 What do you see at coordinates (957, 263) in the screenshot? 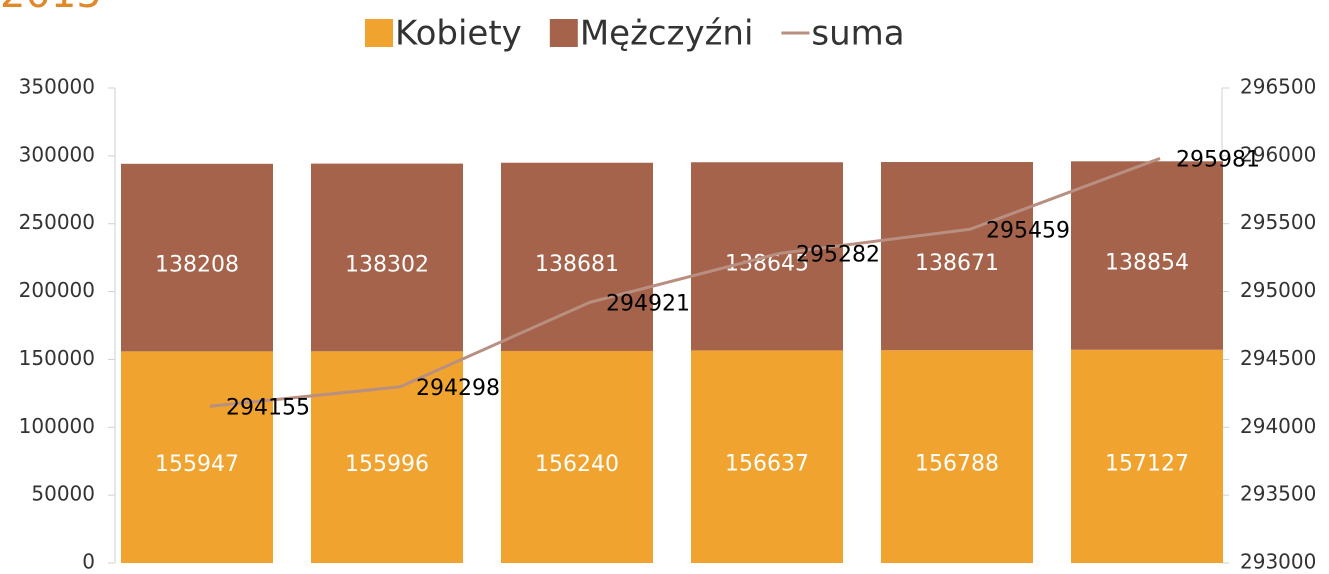
I see `bar-label: 138671` at bounding box center [957, 263].